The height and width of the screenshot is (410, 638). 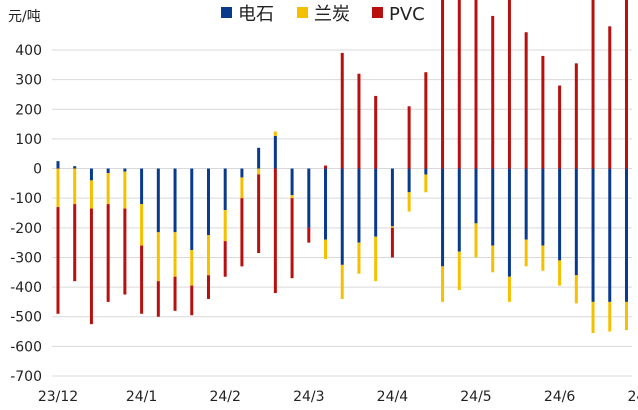 I want to click on y-tick-label: 200, so click(x=28, y=110).